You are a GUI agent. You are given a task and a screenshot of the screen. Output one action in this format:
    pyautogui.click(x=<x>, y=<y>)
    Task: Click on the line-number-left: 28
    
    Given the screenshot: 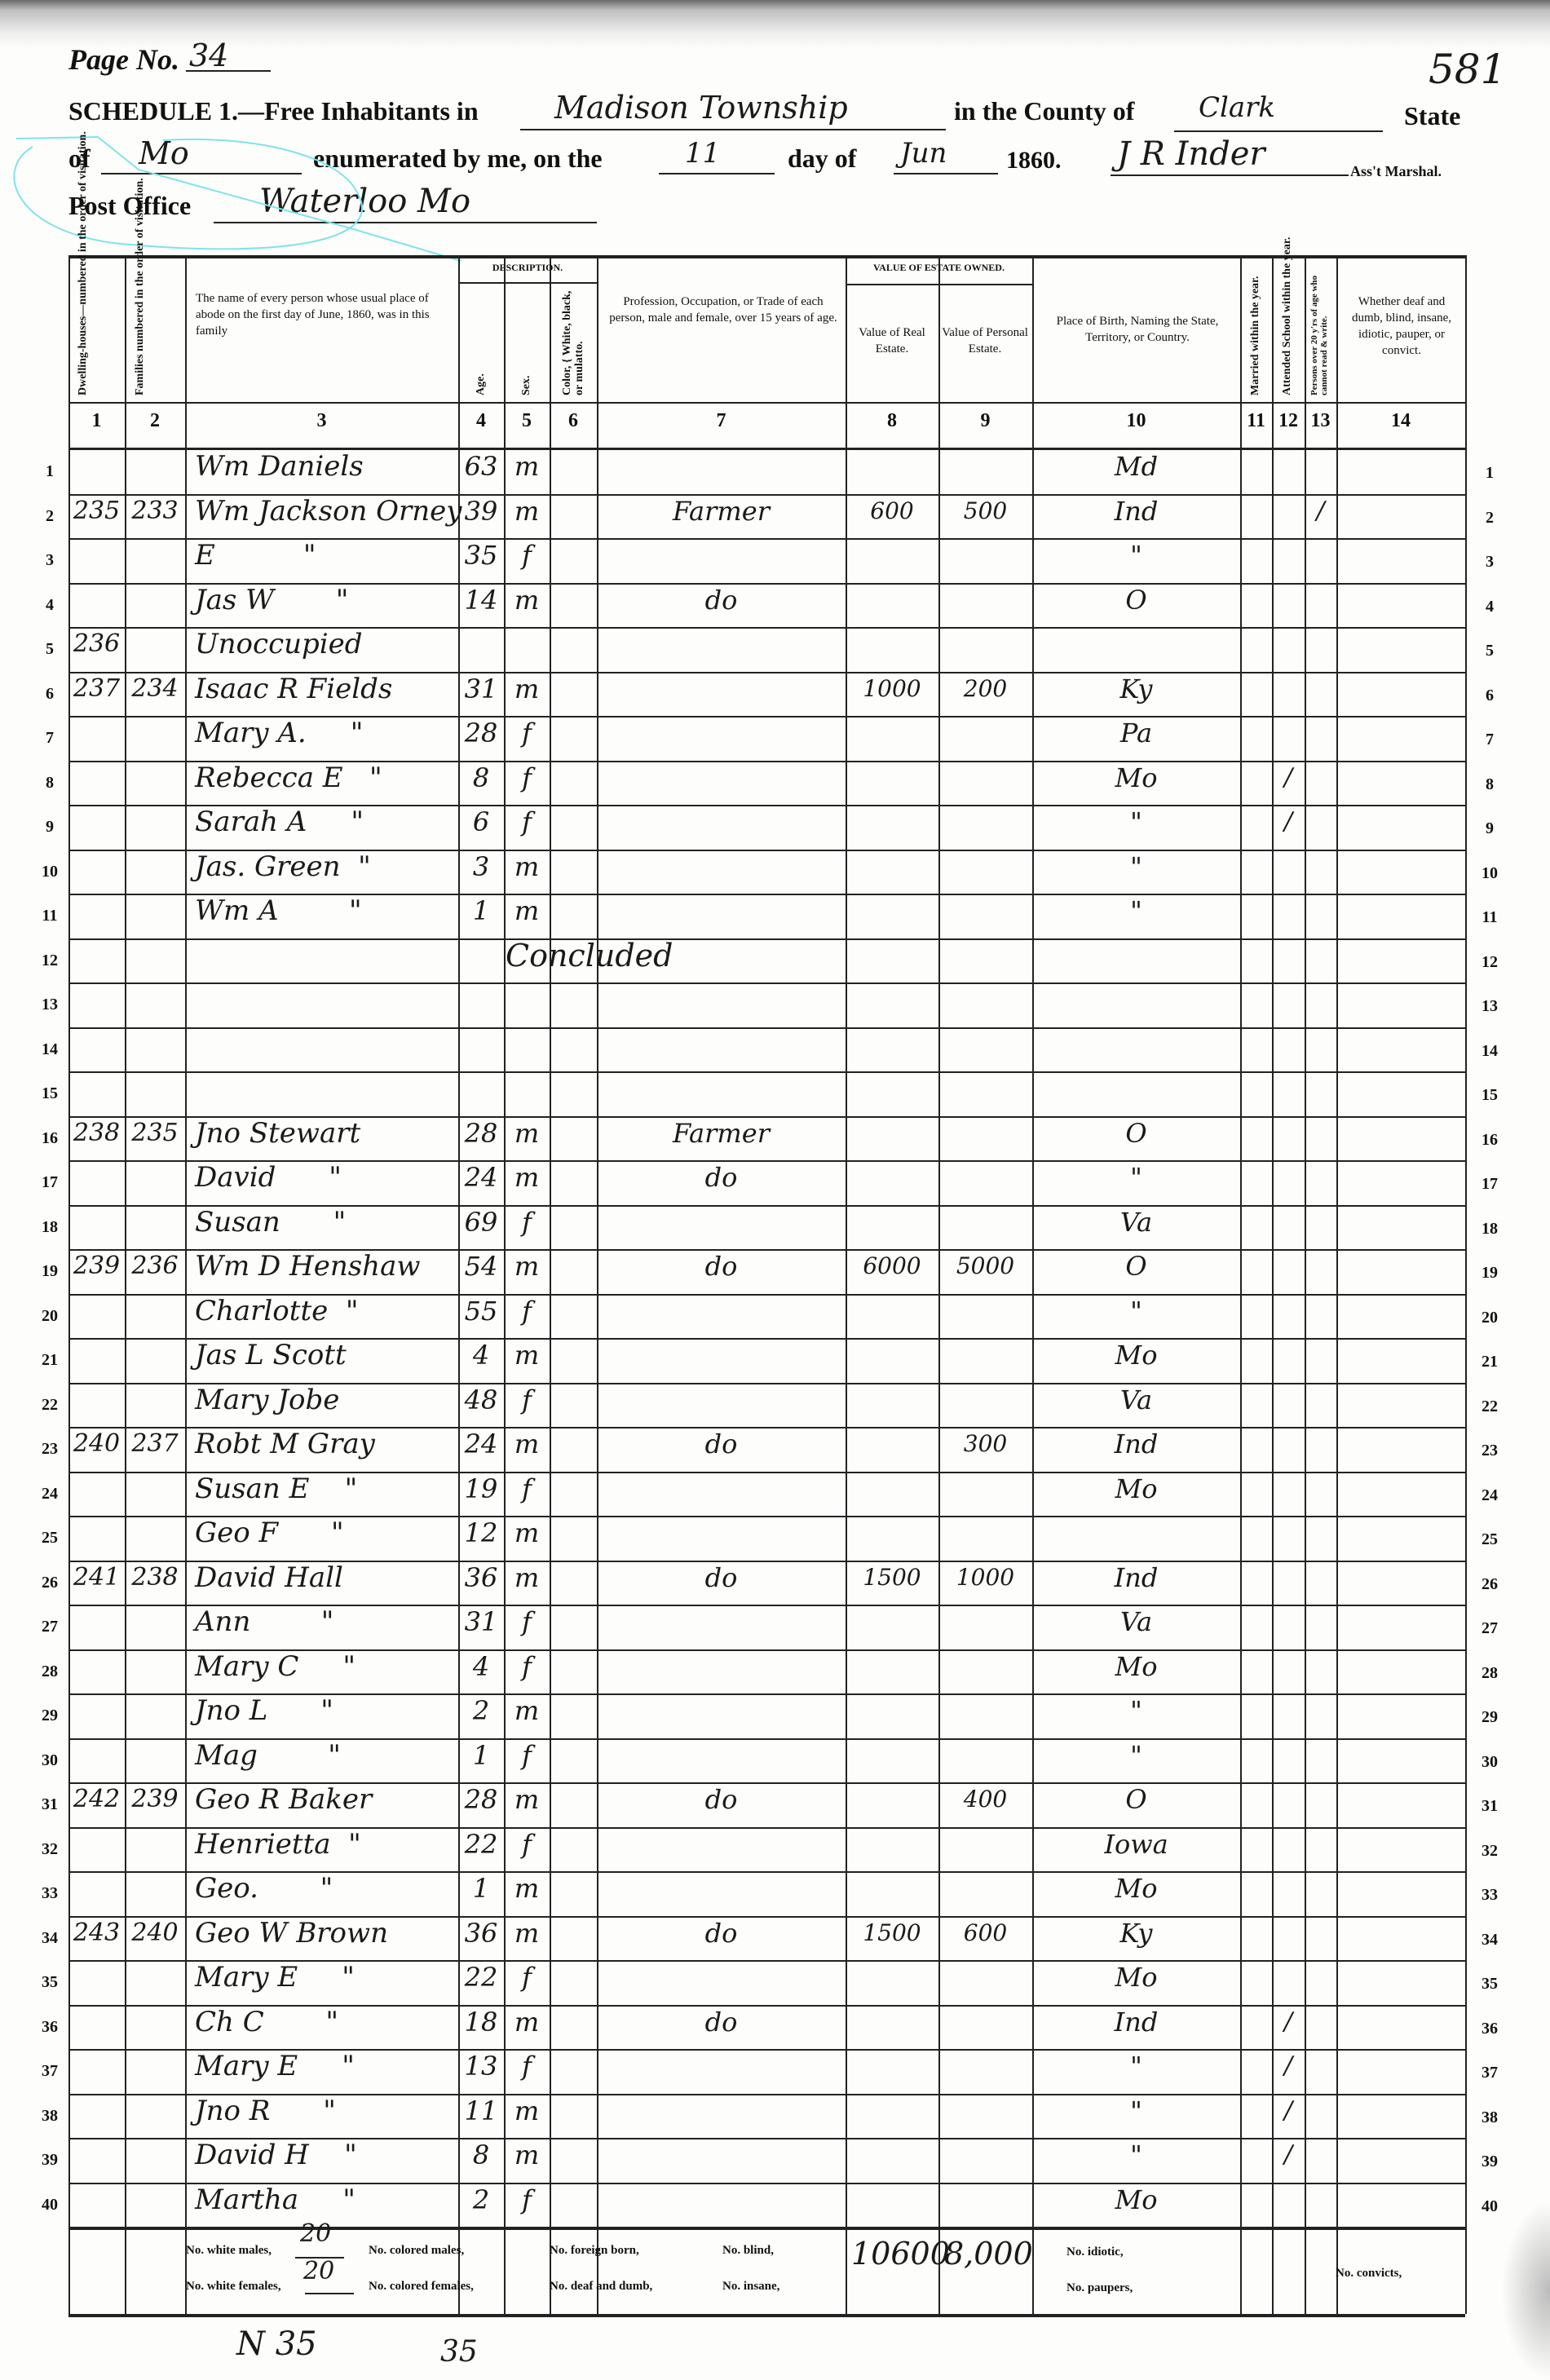 What is the action you would take?
    pyautogui.click(x=50, y=1671)
    